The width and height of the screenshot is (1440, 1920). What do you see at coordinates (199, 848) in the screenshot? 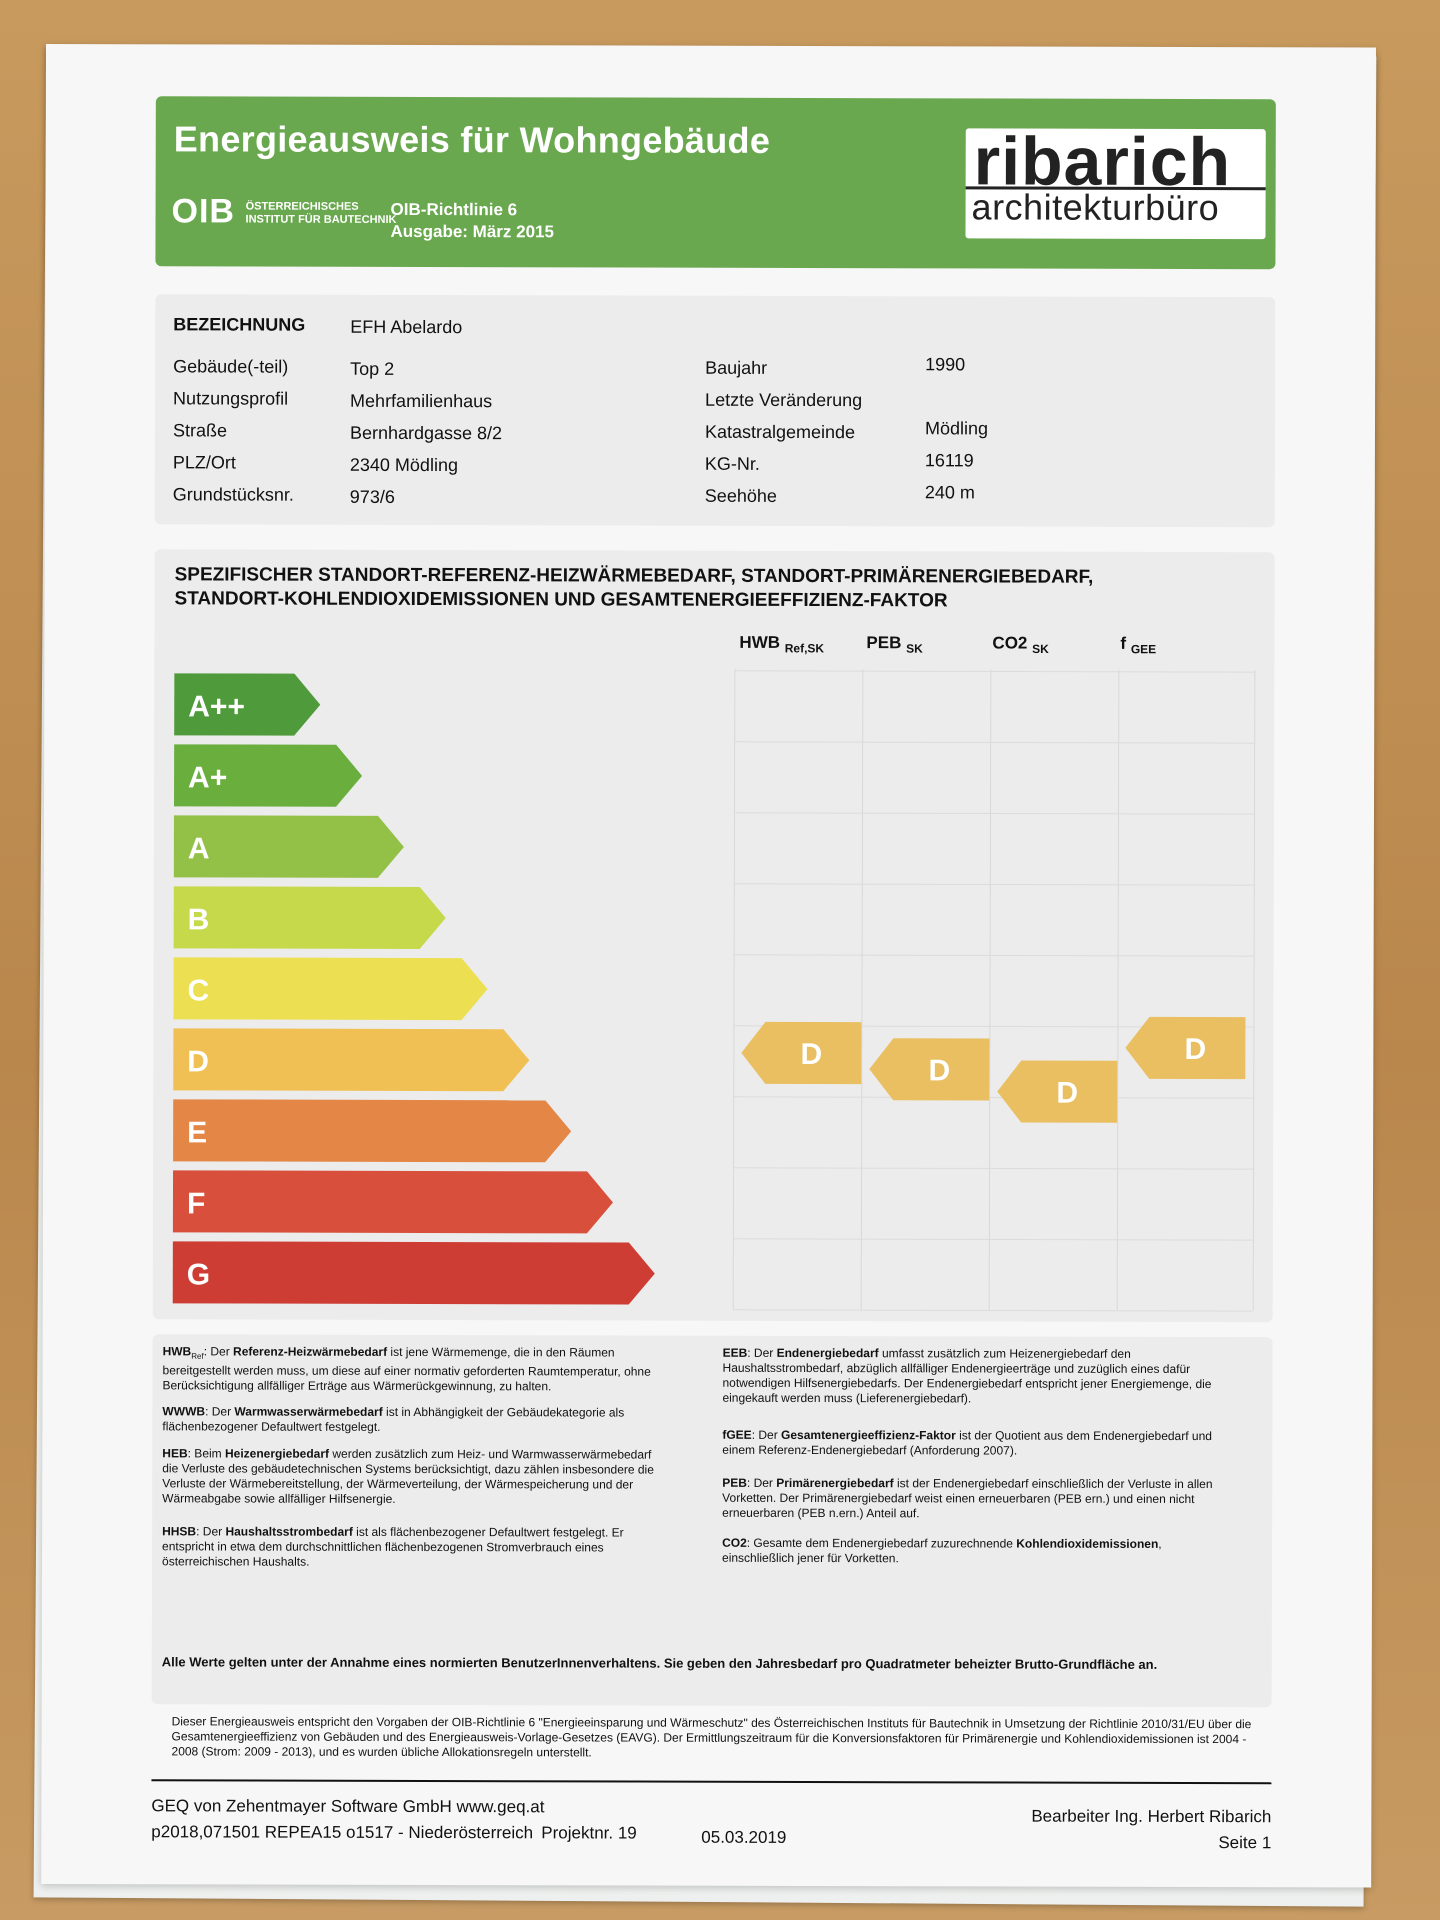
I see `energy-class-label: A` at bounding box center [199, 848].